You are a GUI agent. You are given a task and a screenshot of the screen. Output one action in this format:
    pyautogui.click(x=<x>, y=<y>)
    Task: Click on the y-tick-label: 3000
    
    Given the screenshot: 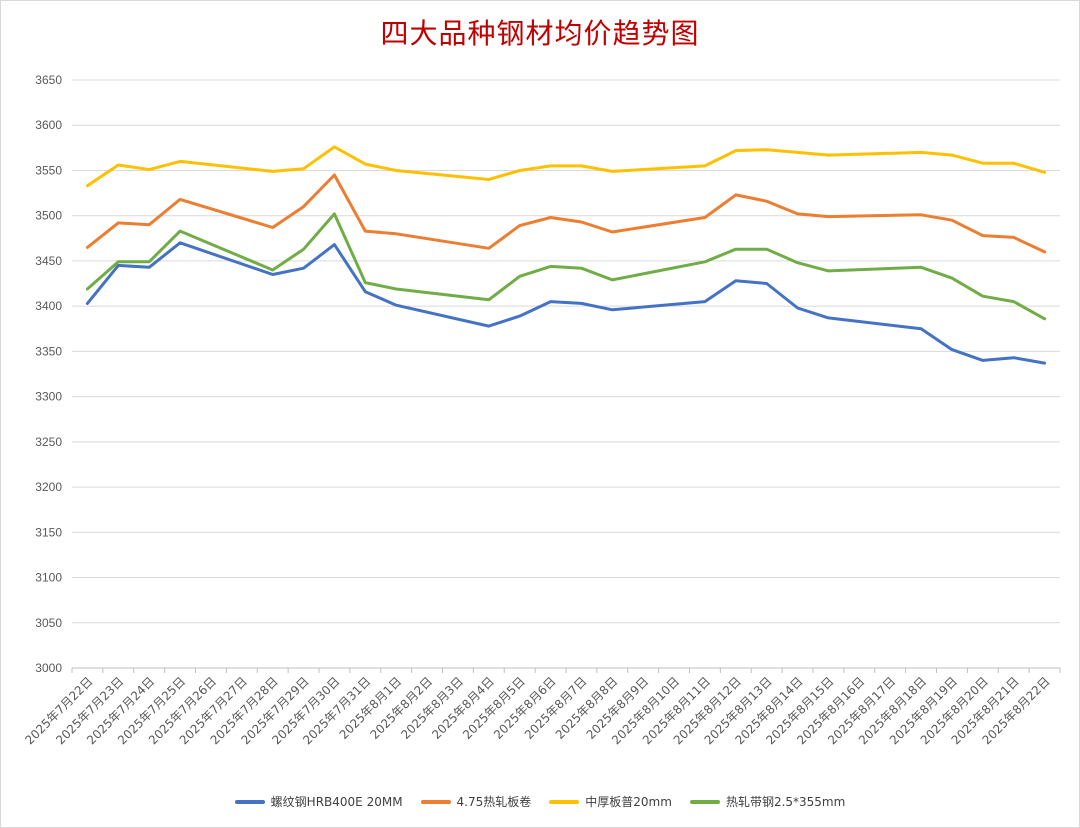 What is the action you would take?
    pyautogui.click(x=48, y=668)
    